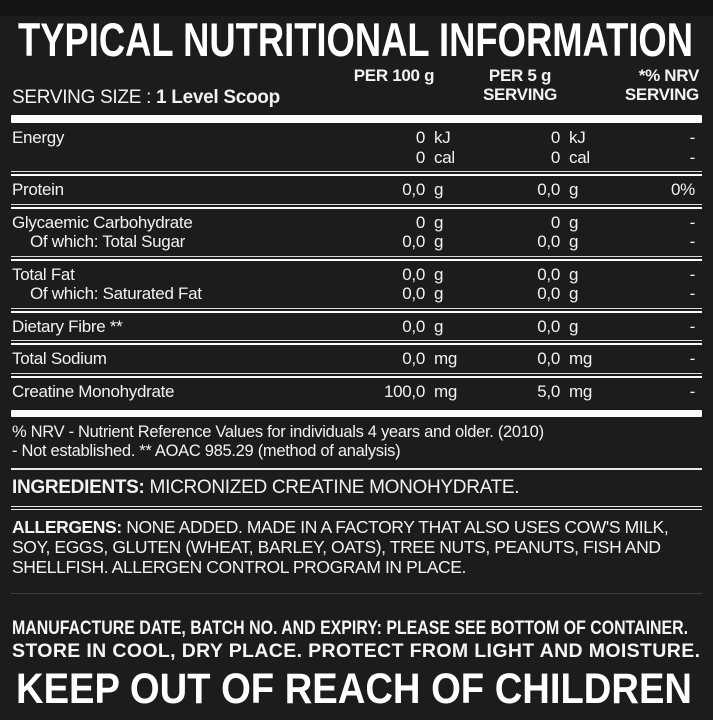 The width and height of the screenshot is (713, 720). Describe the element at coordinates (683, 189) in the screenshot. I see `value-nrv: 0%` at that location.